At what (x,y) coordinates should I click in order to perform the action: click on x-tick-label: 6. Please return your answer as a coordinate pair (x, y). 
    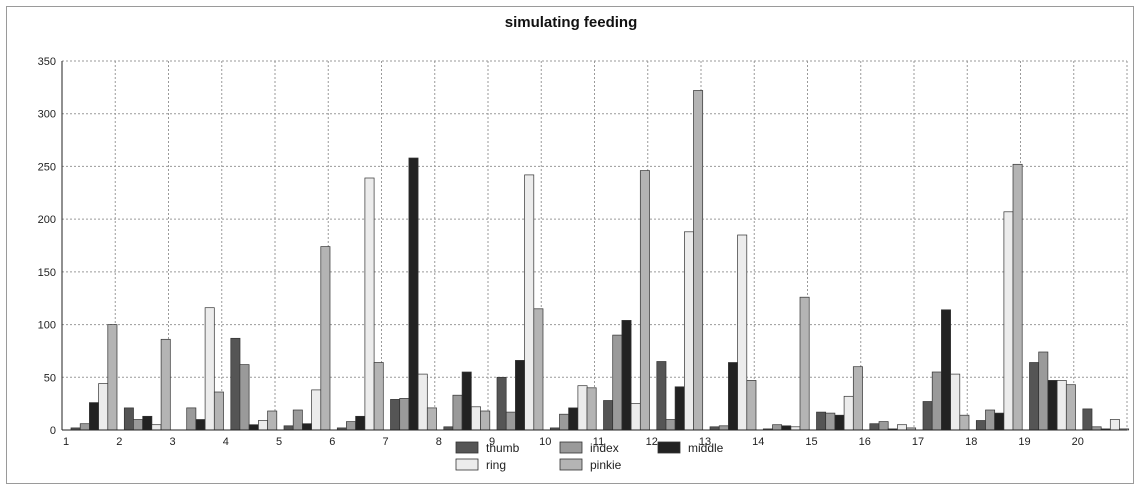
    Looking at the image, I should click on (332, 442).